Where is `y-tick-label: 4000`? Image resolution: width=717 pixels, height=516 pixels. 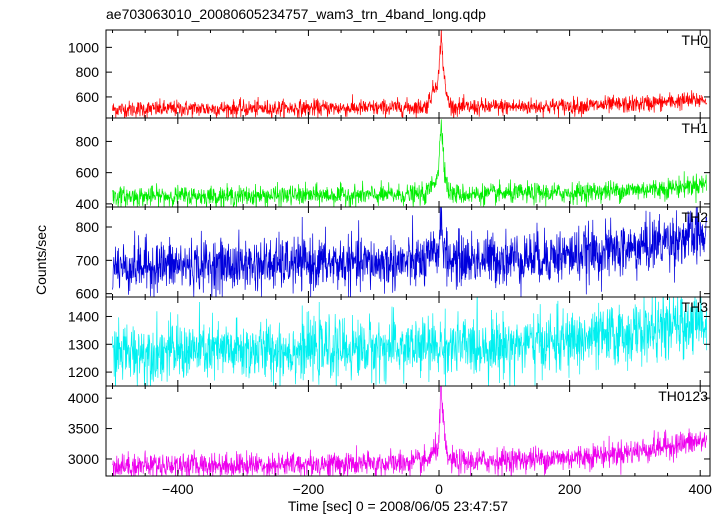 y-tick-label: 4000 is located at coordinates (83, 398).